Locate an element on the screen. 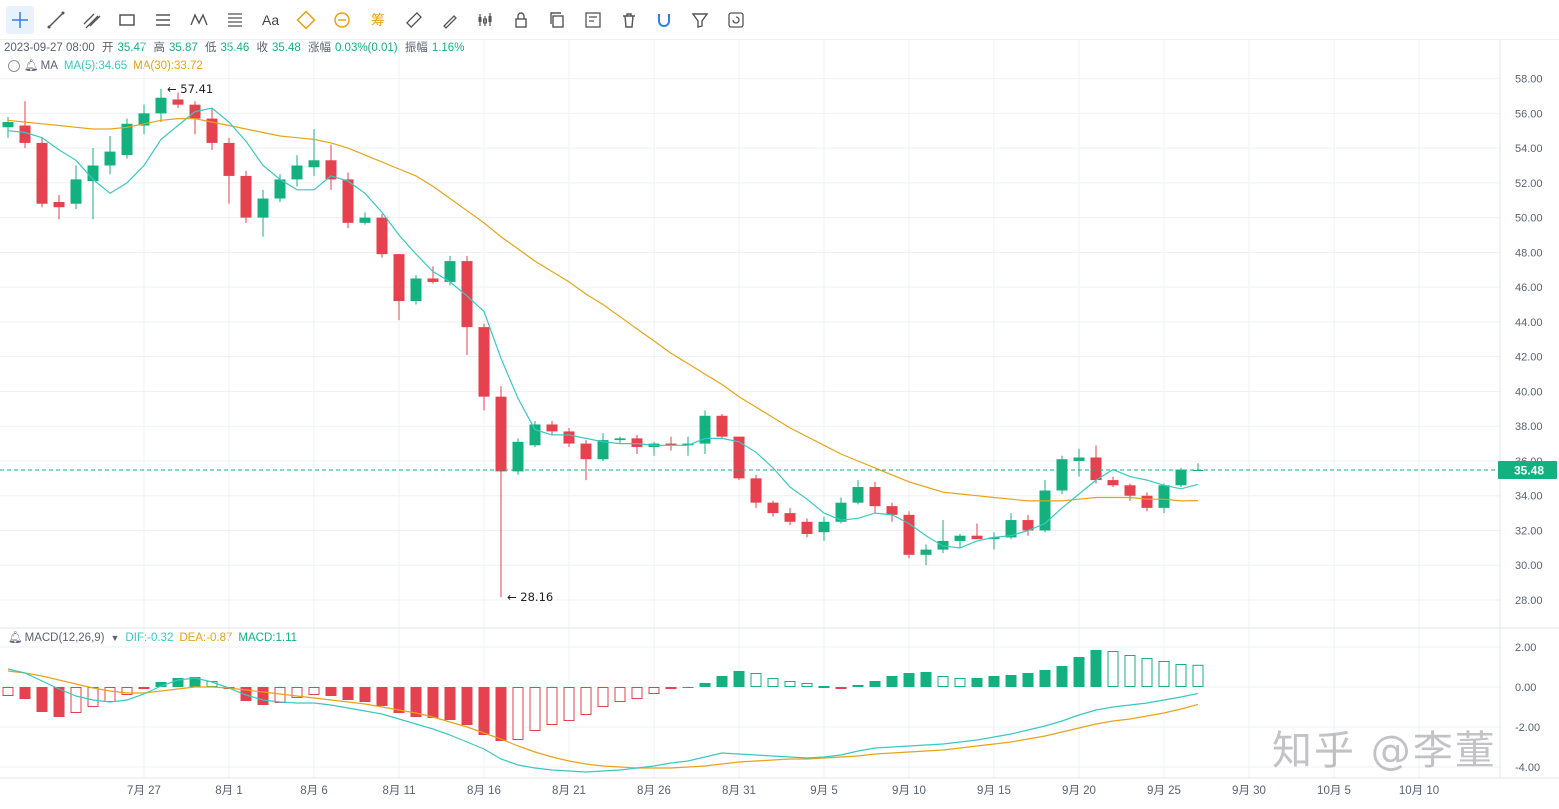 This screenshot has width=1559, height=809. open-label: 开 is located at coordinates (108, 48).